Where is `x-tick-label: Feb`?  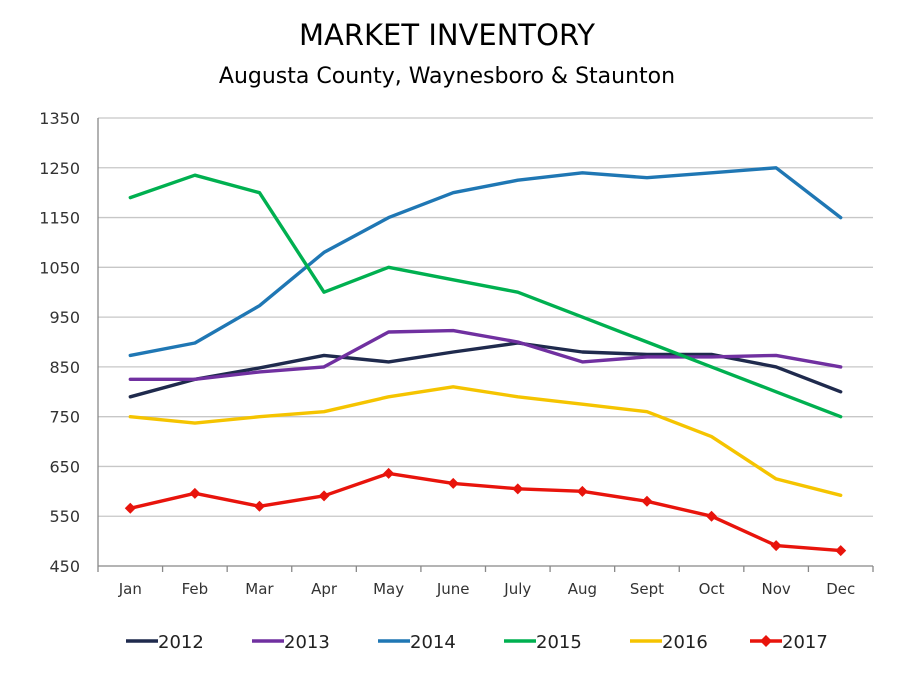
x-tick-label: Feb is located at coordinates (195, 589).